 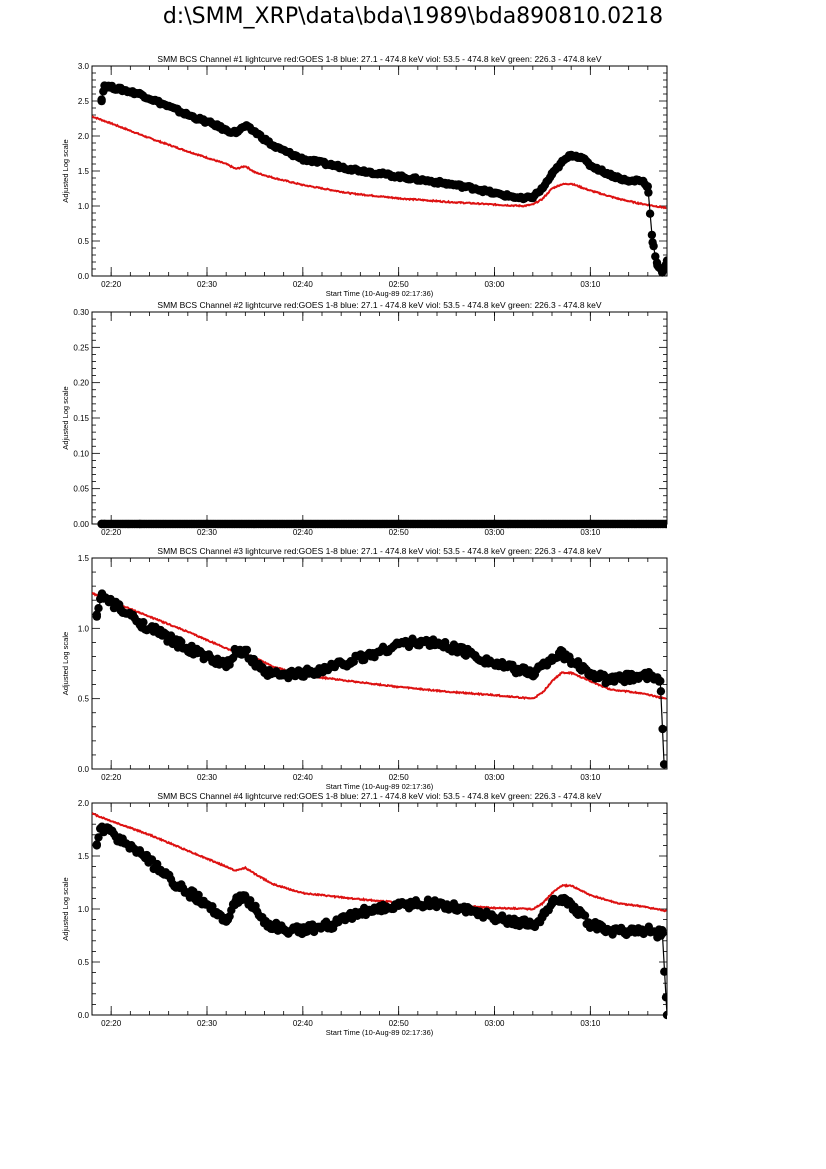 What do you see at coordinates (413, 16) in the screenshot?
I see `page-title: d:\SMM_XRP\data\bda\1989\bda890810.0218` at bounding box center [413, 16].